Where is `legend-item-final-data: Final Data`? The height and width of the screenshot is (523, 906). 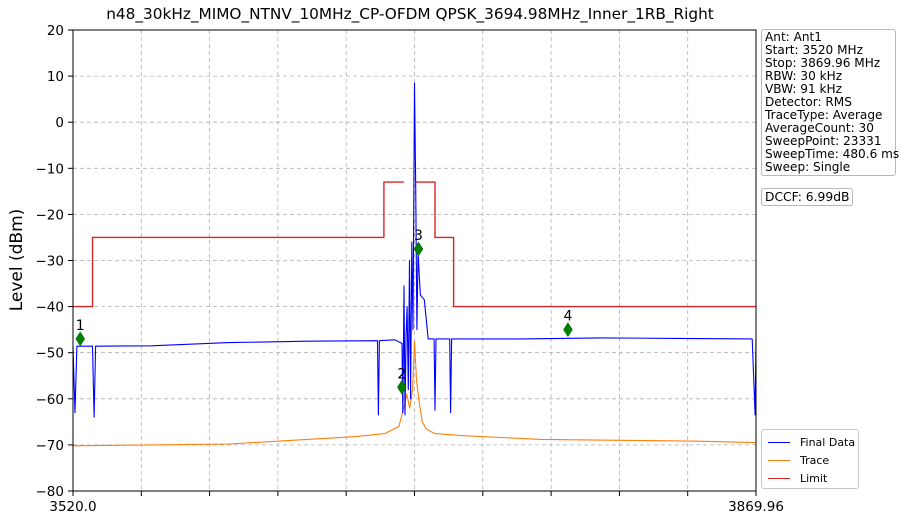
legend-item-final-data: Final Data is located at coordinates (811, 442).